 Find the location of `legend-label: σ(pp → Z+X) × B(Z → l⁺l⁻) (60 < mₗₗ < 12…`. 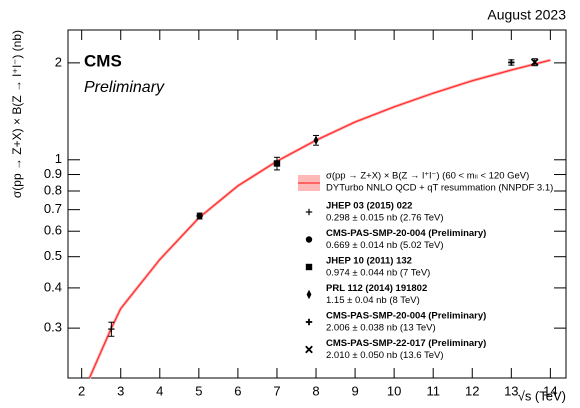

legend-label: σ(pp → Z+X) × B(Z → l⁺l⁻) (60 < mₗₗ < 12… is located at coordinates (427, 176).